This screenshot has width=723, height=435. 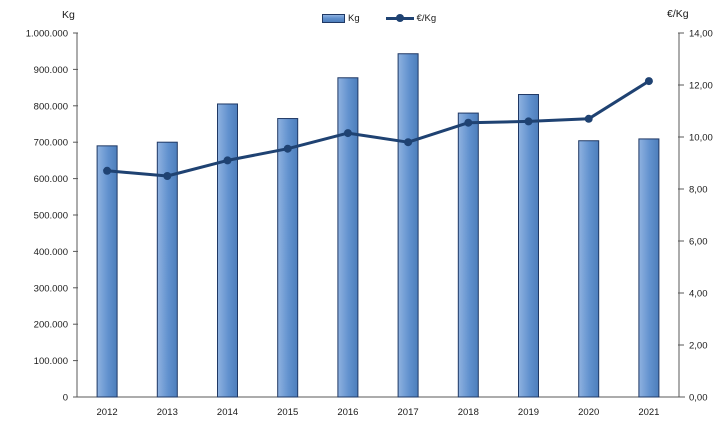 I want to click on left-axis-tick-label: 300.000, so click(x=51, y=288).